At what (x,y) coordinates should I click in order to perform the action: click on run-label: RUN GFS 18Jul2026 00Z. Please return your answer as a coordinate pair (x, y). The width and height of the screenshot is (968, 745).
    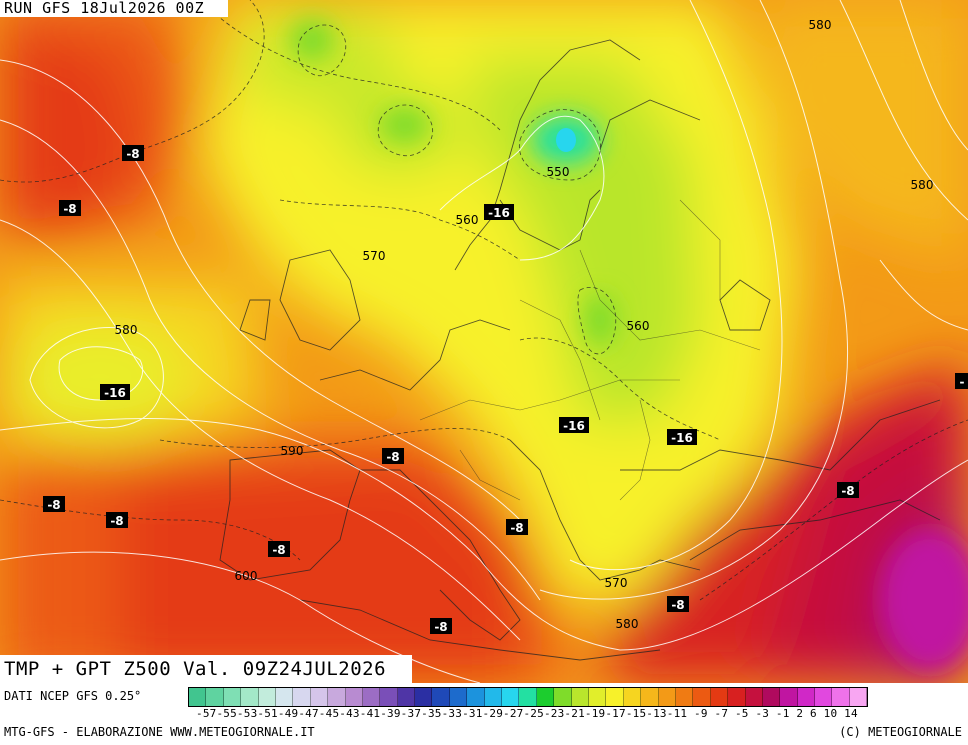
    Looking at the image, I should click on (114, 8).